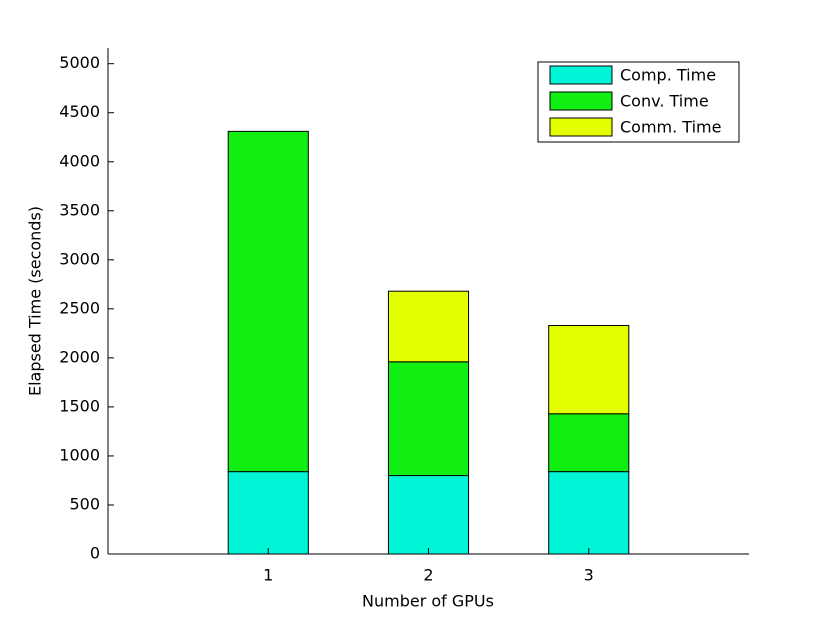  Describe the element at coordinates (95, 553) in the screenshot. I see `y-tick-label: 0` at that location.